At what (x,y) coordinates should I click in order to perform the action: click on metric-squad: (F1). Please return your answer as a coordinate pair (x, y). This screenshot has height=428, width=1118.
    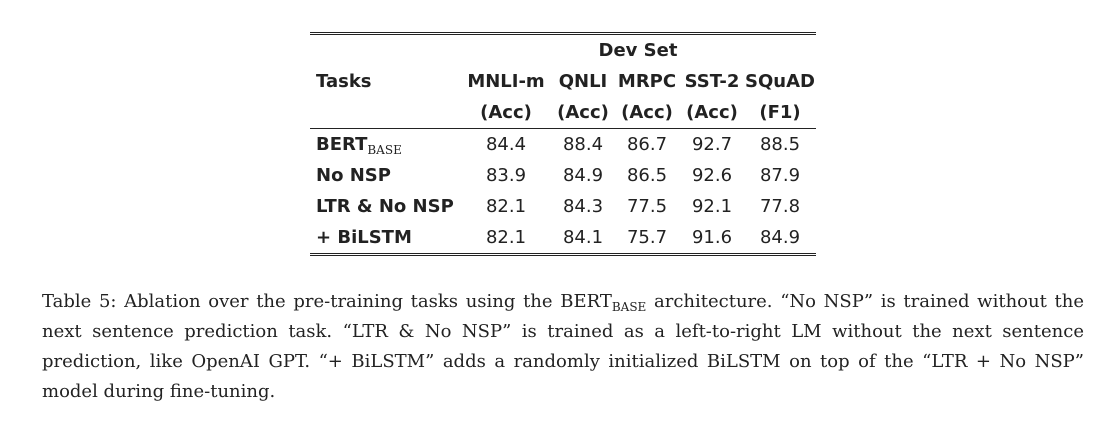
    Looking at the image, I should click on (780, 113).